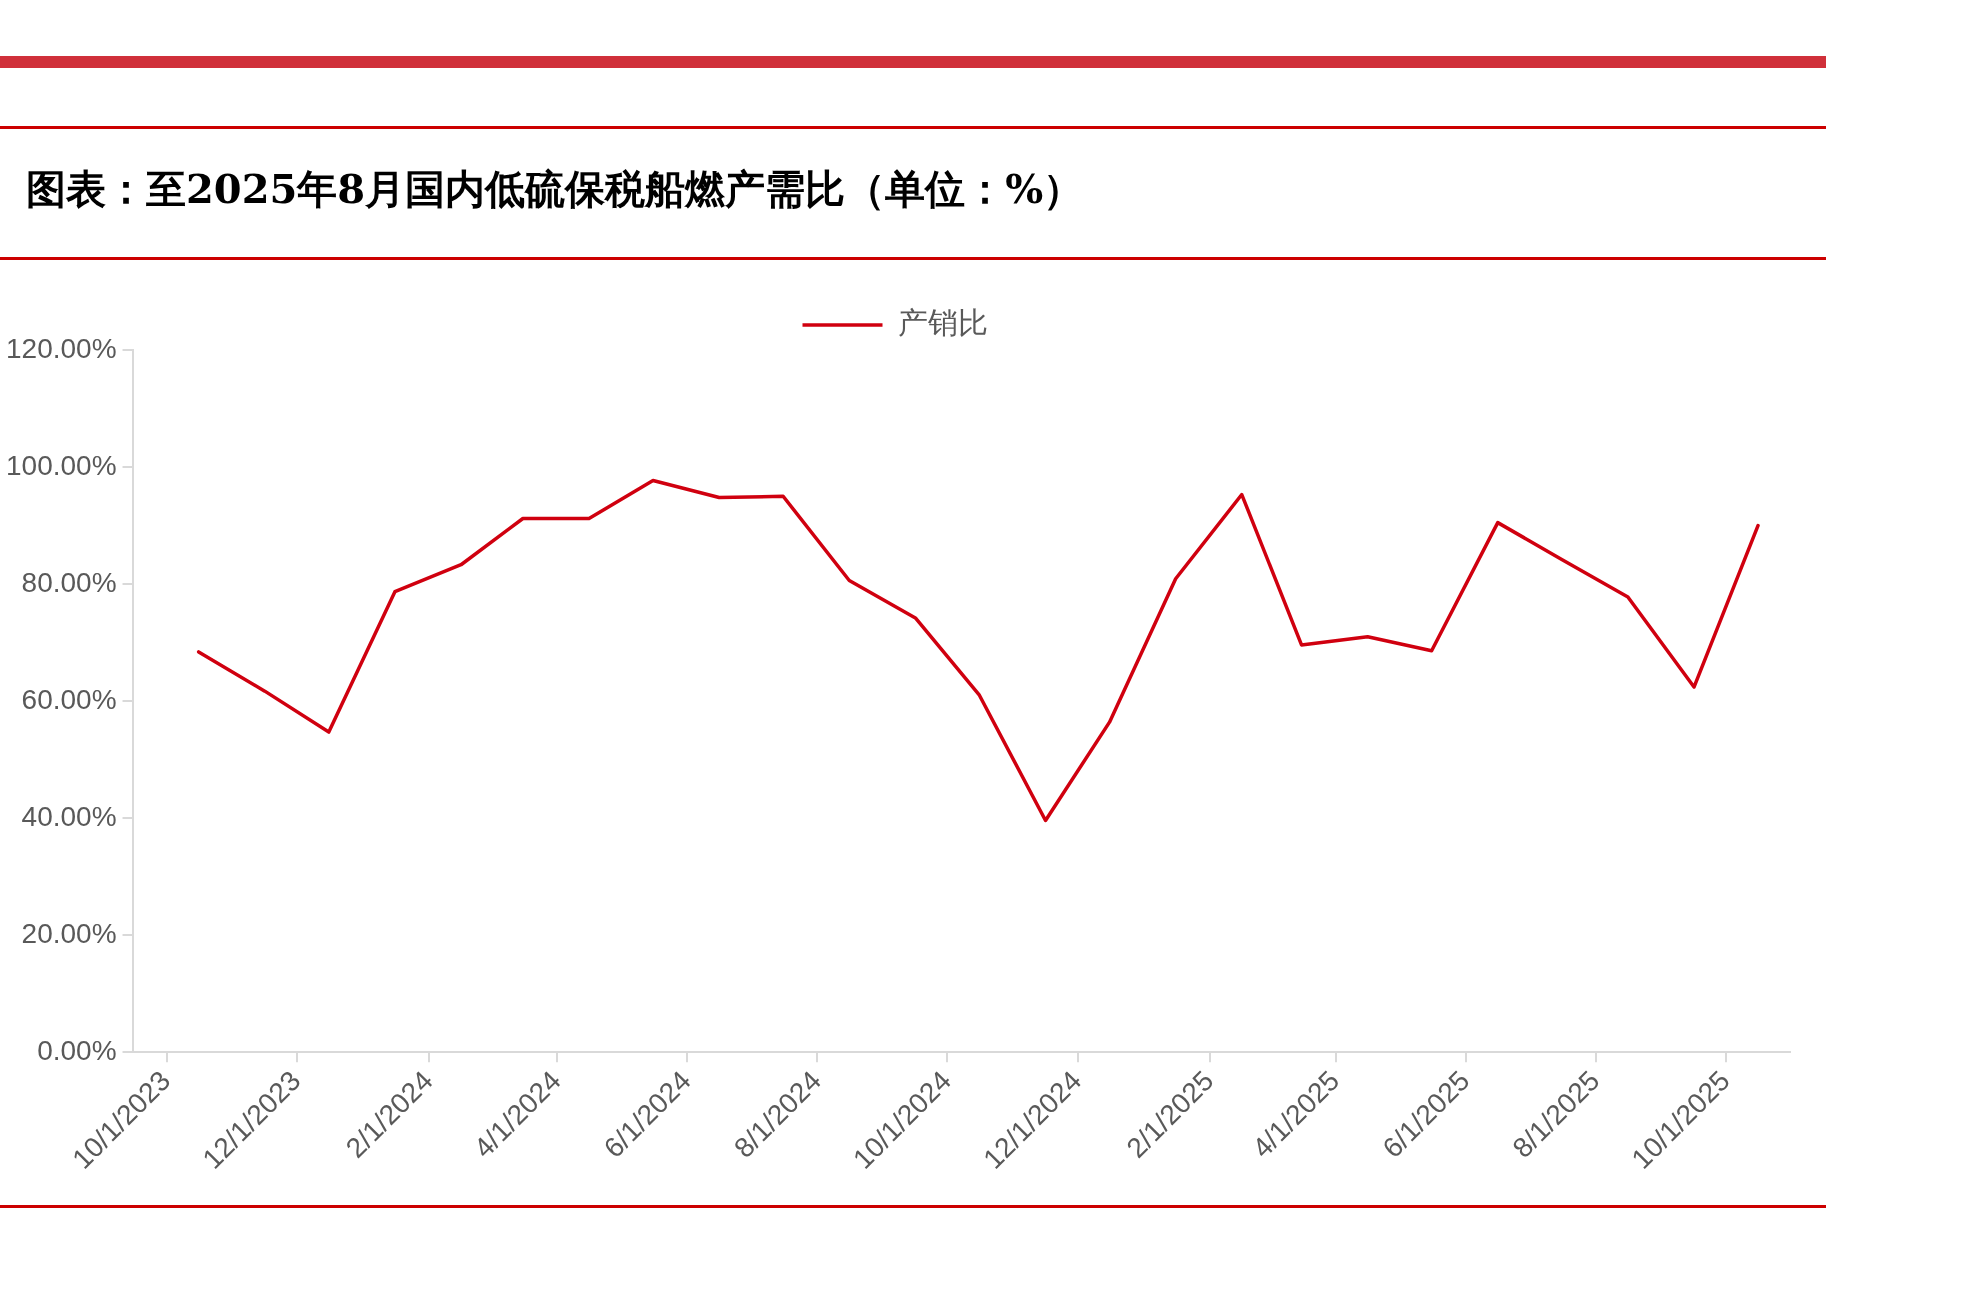 The width and height of the screenshot is (1961, 1302). I want to click on y-tick-label: 60.00%, so click(69, 699).